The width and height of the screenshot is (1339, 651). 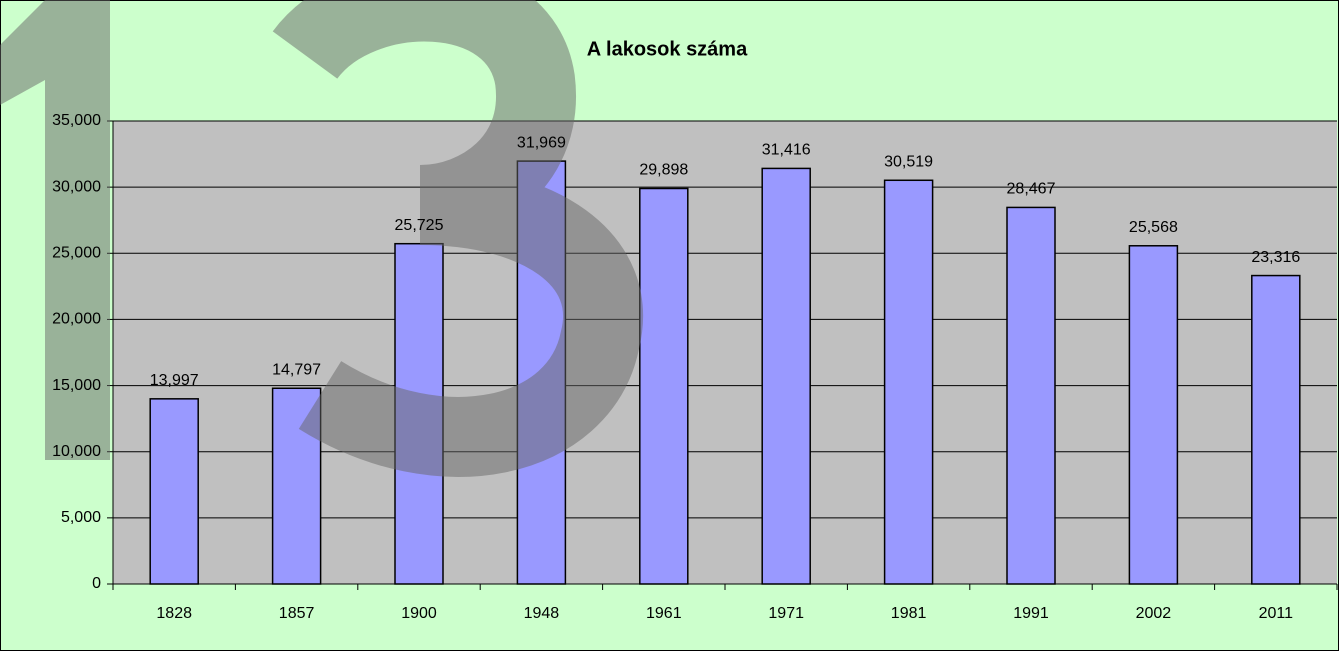 I want to click on x-tick-label: 1857, so click(x=297, y=613).